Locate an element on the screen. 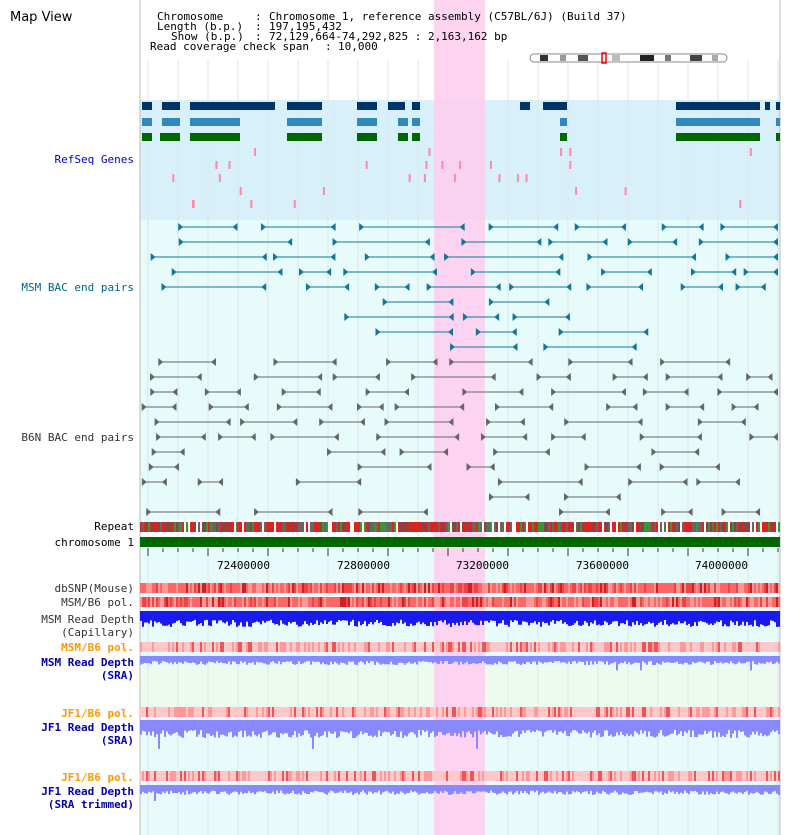  track-label-msm-b6-pol: MSM/B6 pol. is located at coordinates (97, 602).